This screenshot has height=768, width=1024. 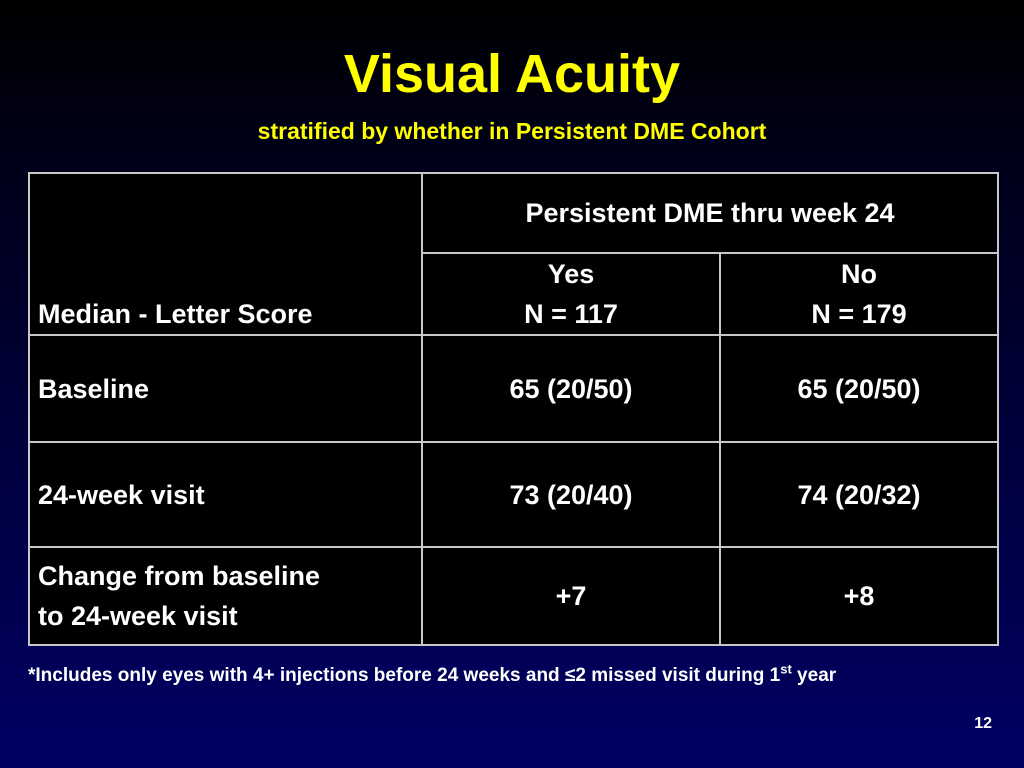 I want to click on cell-baseline-no: 65 (20/50), so click(x=859, y=388).